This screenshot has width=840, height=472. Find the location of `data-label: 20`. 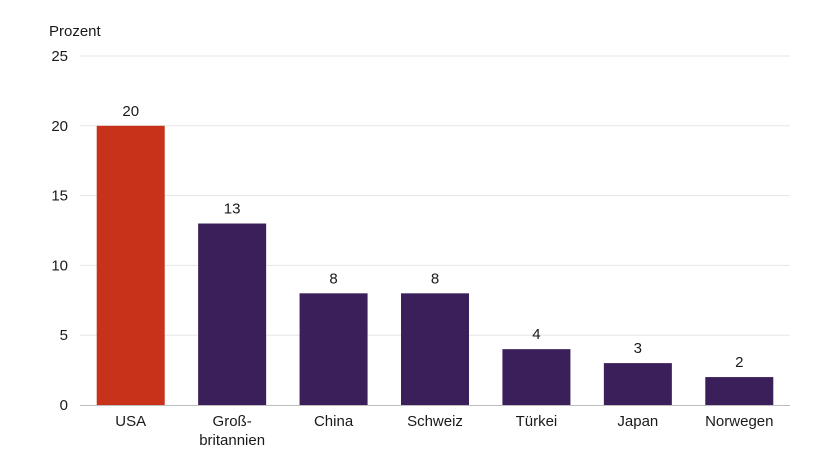

data-label: 20 is located at coordinates (130, 111).